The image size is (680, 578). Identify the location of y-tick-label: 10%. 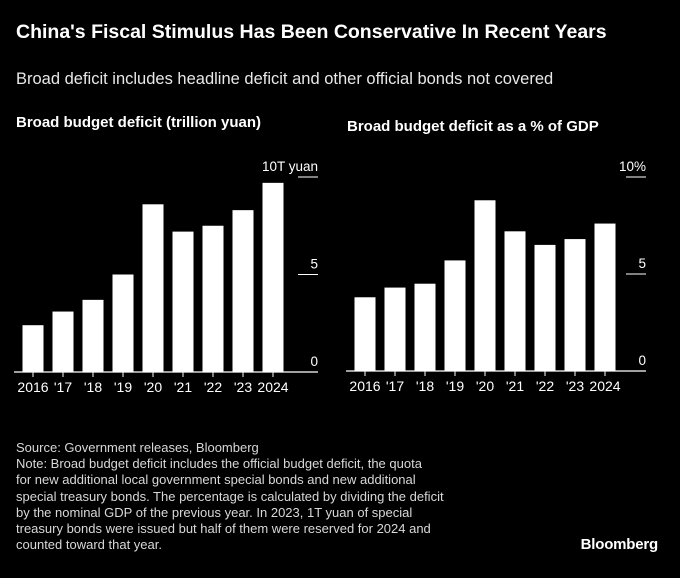
(632, 166).